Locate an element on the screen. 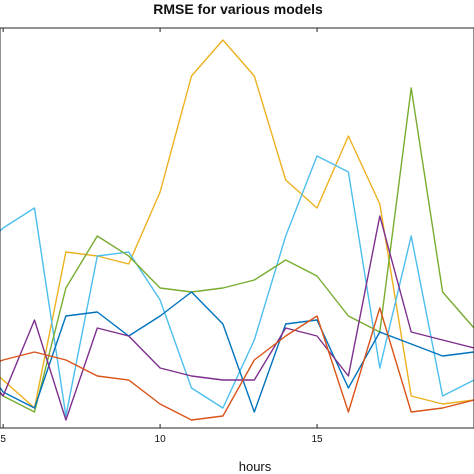  x-tick-label: 15 is located at coordinates (317, 439).